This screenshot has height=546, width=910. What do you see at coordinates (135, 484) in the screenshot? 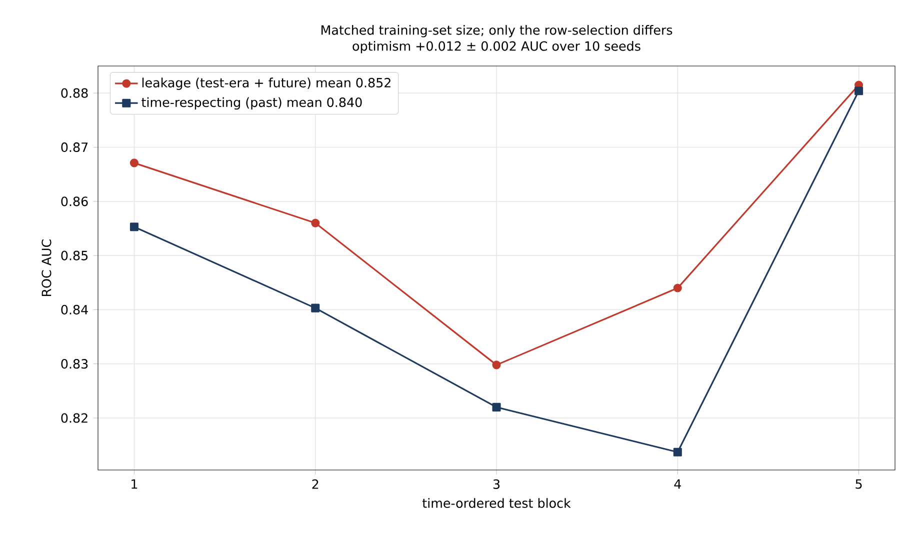
I see `x-tick-label: 1` at bounding box center [135, 484].